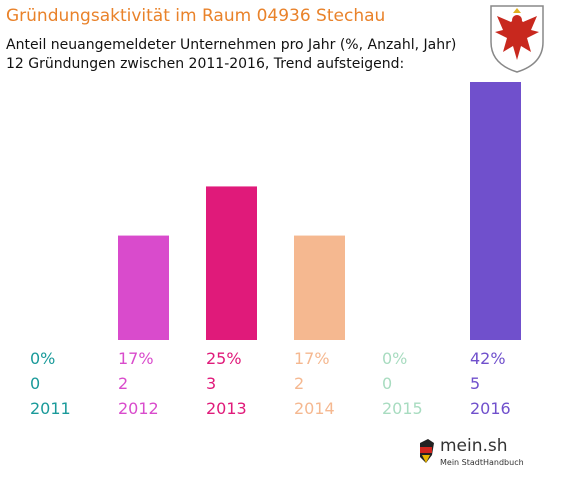 Image resolution: width=562 pixels, height=482 pixels. Describe the element at coordinates (226, 408) in the screenshot. I see `year-label-2013: 2013` at that location.